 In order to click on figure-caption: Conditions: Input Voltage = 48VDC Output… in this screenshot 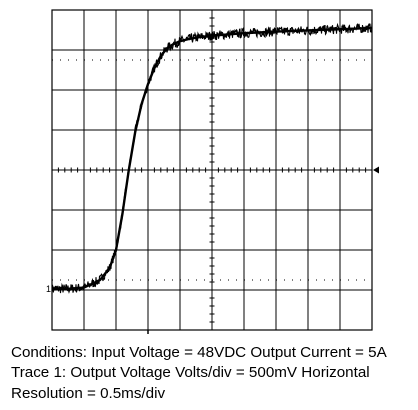, I will do `click(211, 373)`.